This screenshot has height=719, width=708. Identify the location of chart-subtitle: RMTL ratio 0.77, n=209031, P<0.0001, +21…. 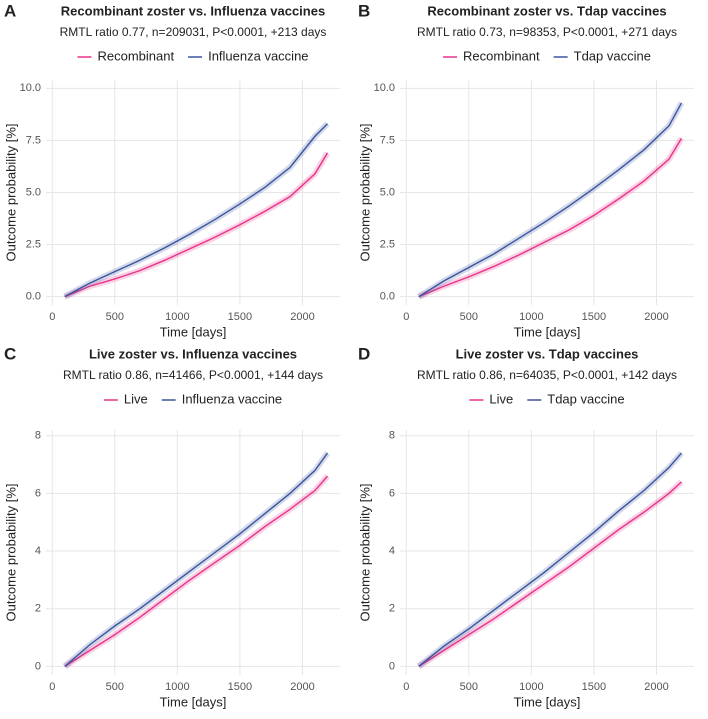
(193, 32).